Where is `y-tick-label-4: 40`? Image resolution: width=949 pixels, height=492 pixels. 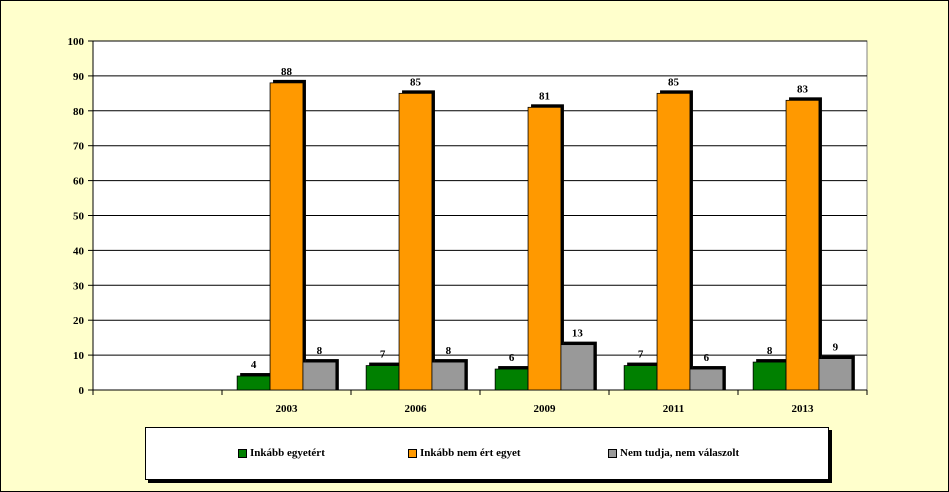
y-tick-label-4: 40 is located at coordinates (79, 251).